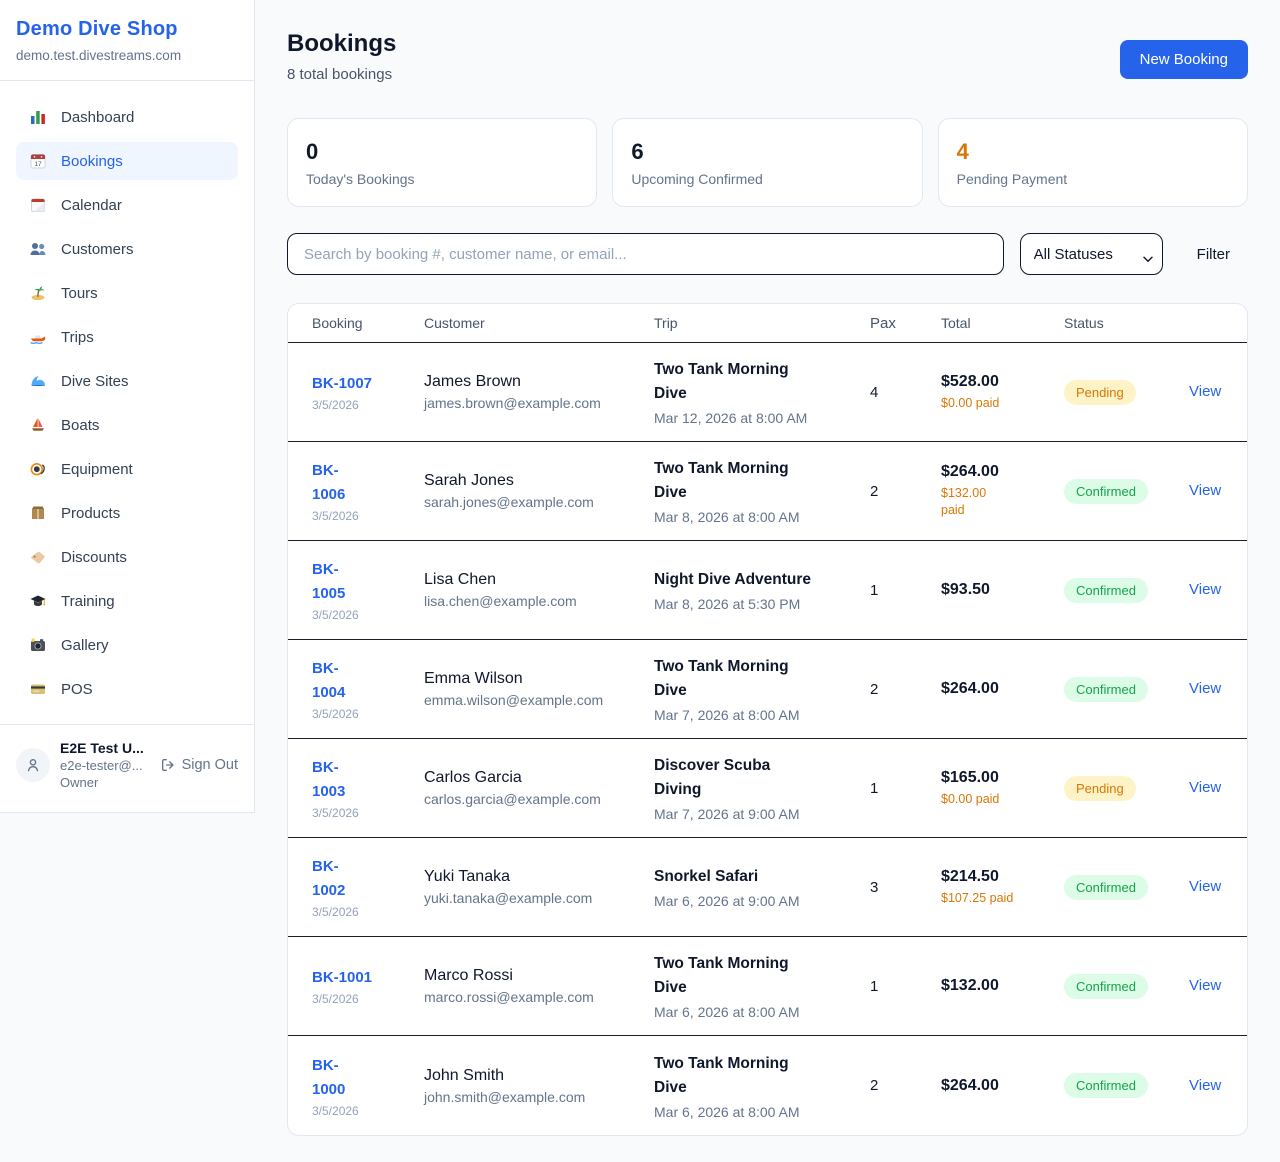 This screenshot has height=1162, width=1280. Describe the element at coordinates (442, 162) in the screenshot. I see `stat-card-todays-bookings: 0 Today's Bookings` at that location.